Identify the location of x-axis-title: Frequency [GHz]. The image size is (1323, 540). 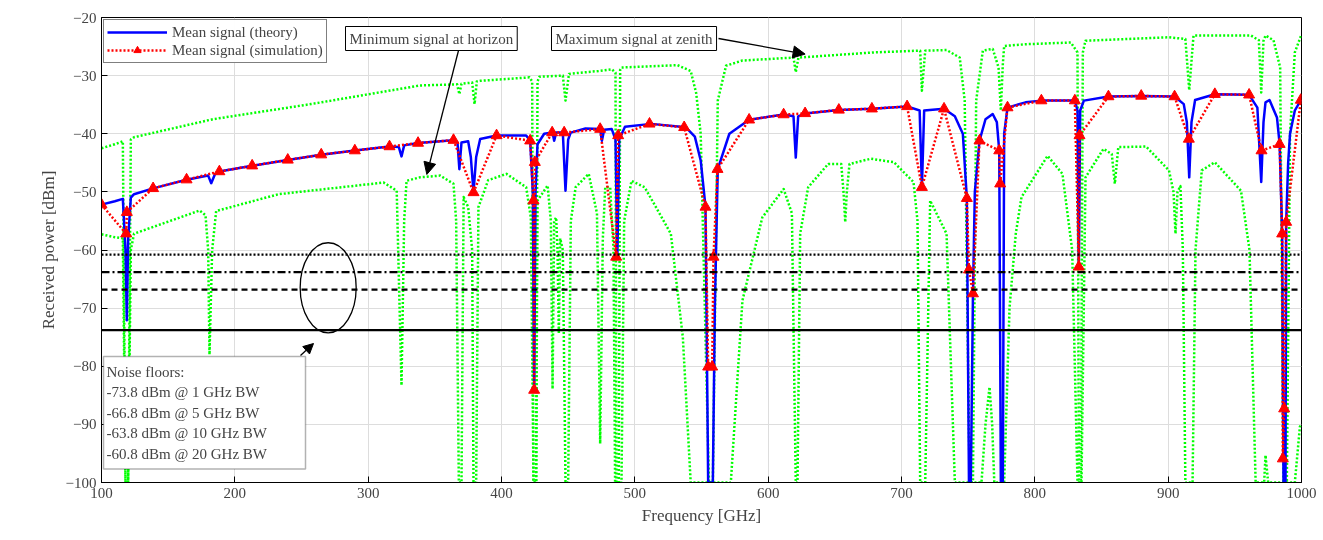
(701, 515).